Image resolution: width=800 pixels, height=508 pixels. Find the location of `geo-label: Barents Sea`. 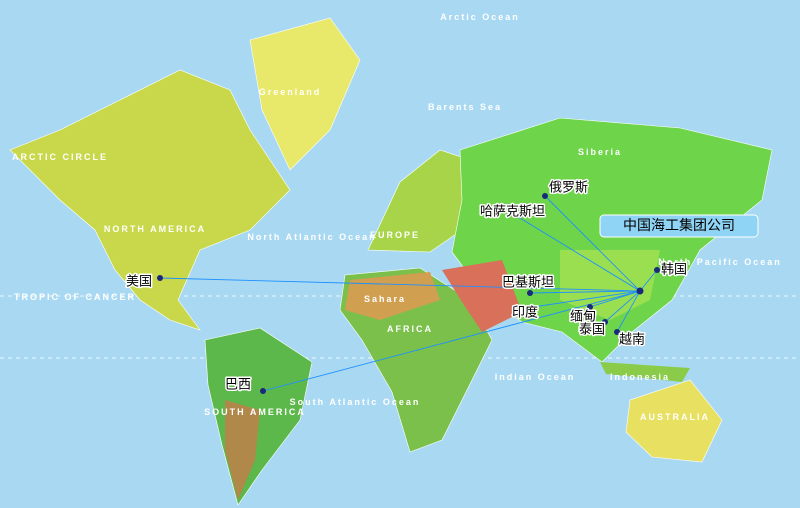

geo-label: Barents Sea is located at coordinates (465, 107).